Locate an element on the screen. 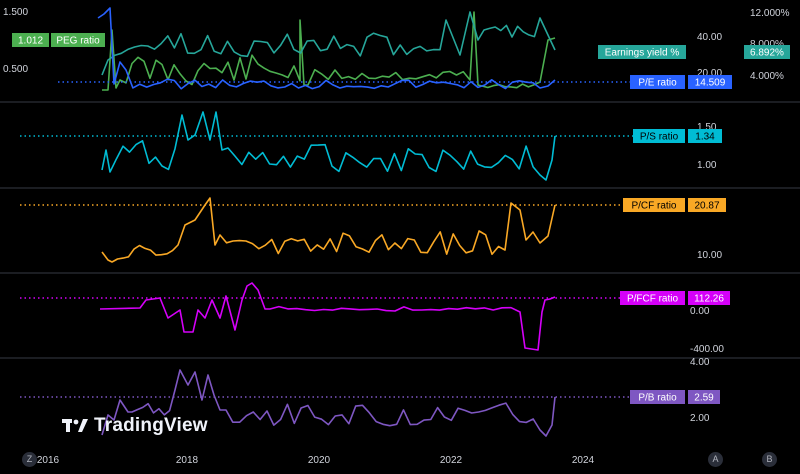 The width and height of the screenshot is (800, 474). ps-ratio-label: P/S ratio is located at coordinates (659, 137).